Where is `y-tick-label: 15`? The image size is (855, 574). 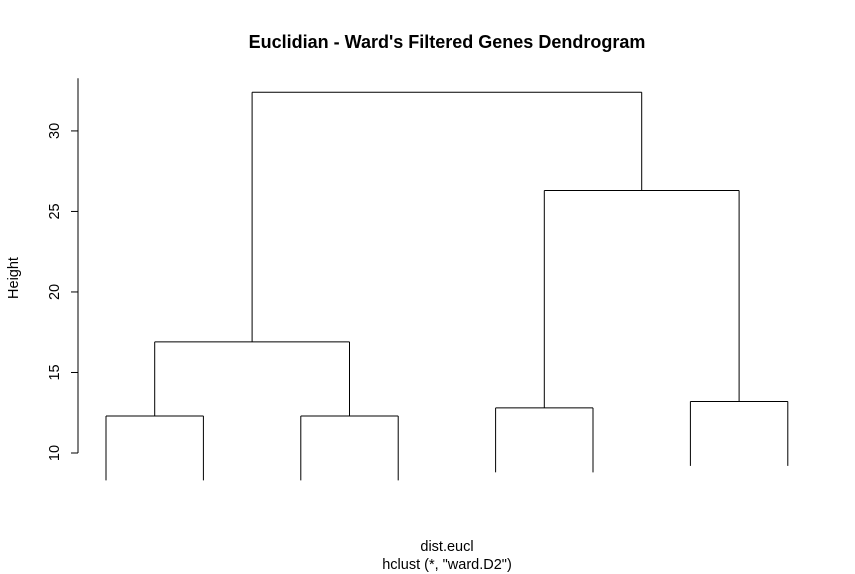
y-tick-label: 15 is located at coordinates (55, 372).